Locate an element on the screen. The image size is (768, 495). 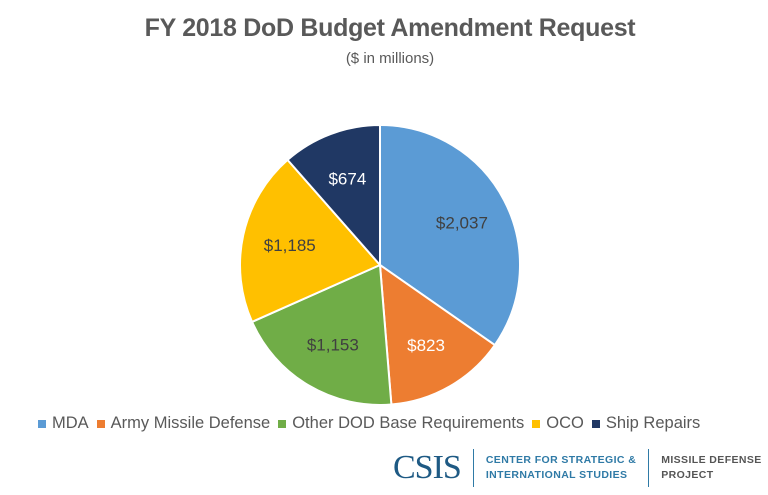
legend-item-army-missile-defense: Army Missile Defense is located at coordinates (183, 423).